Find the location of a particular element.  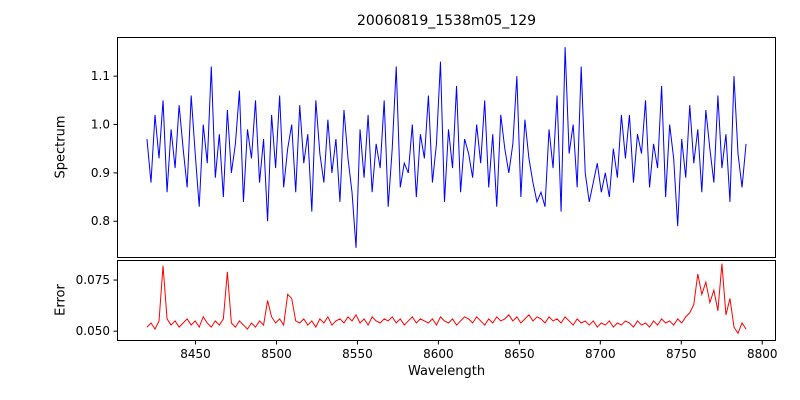

y-tick-label: 0.8 is located at coordinates (100, 221).